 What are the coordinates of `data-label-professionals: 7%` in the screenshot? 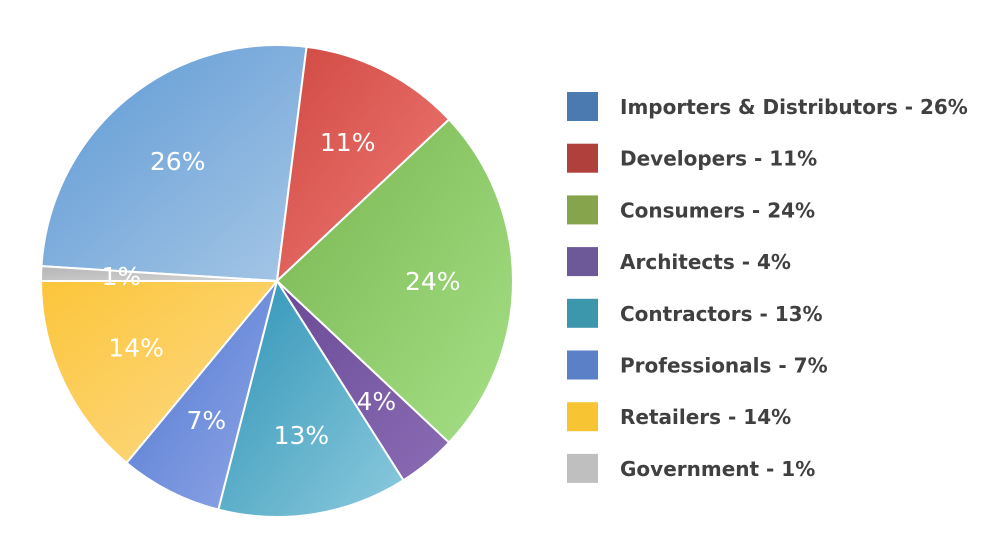 It's located at (206, 420).